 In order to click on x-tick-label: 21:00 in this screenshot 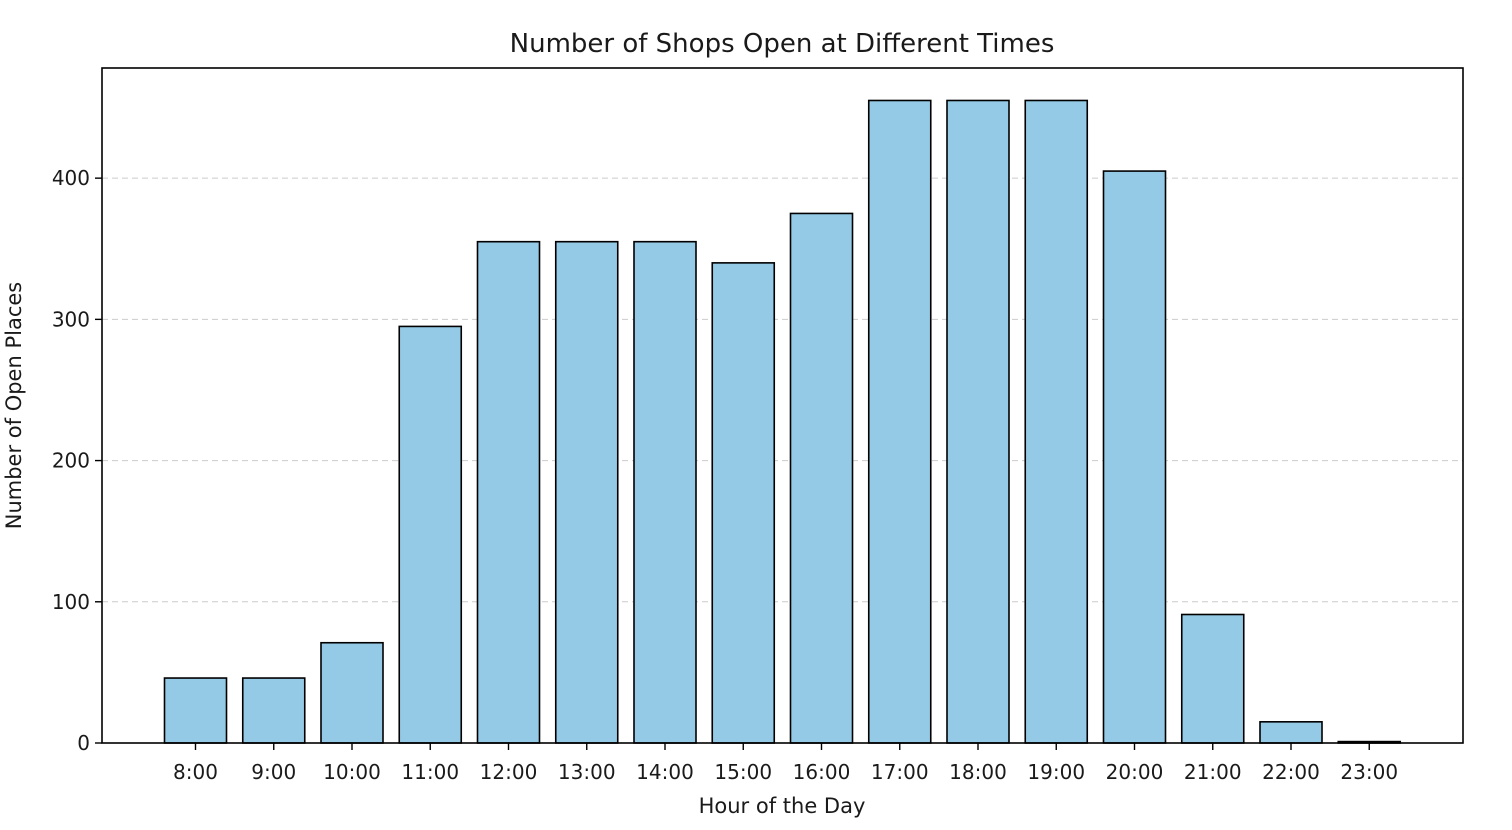, I will do `click(1213, 772)`.